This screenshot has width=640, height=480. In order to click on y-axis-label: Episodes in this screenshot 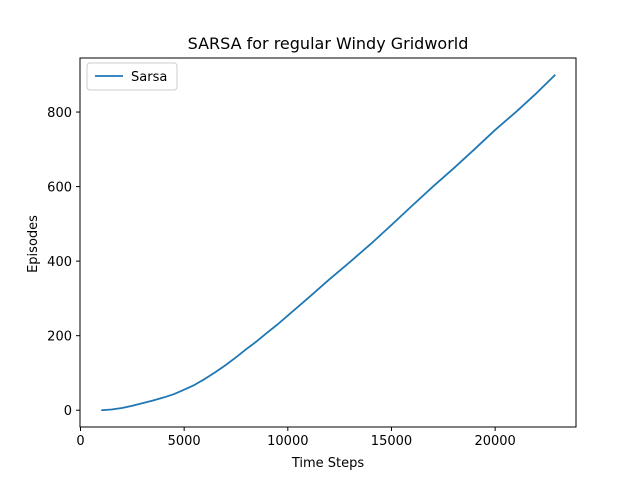, I will do `click(33, 244)`.